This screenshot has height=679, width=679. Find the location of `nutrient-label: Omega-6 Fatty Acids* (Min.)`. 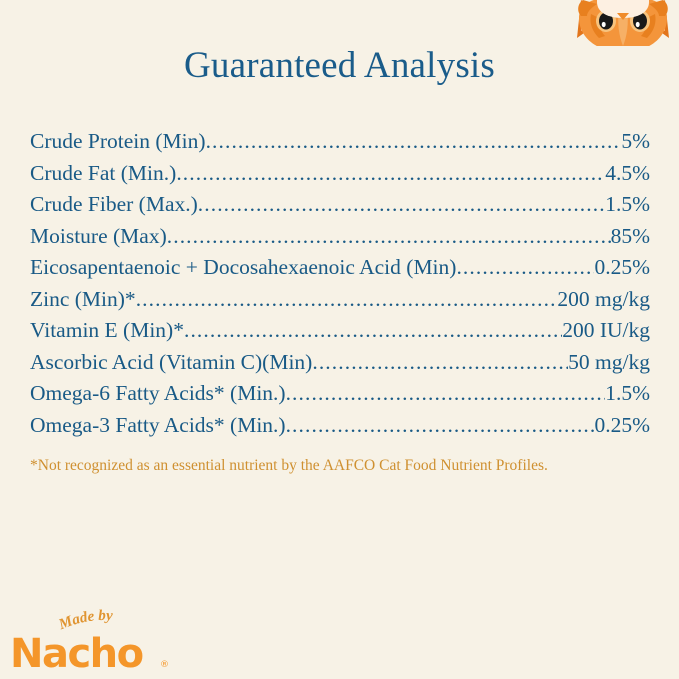

nutrient-label: Omega-6 Fatty Acids* (Min.) is located at coordinates (158, 393).